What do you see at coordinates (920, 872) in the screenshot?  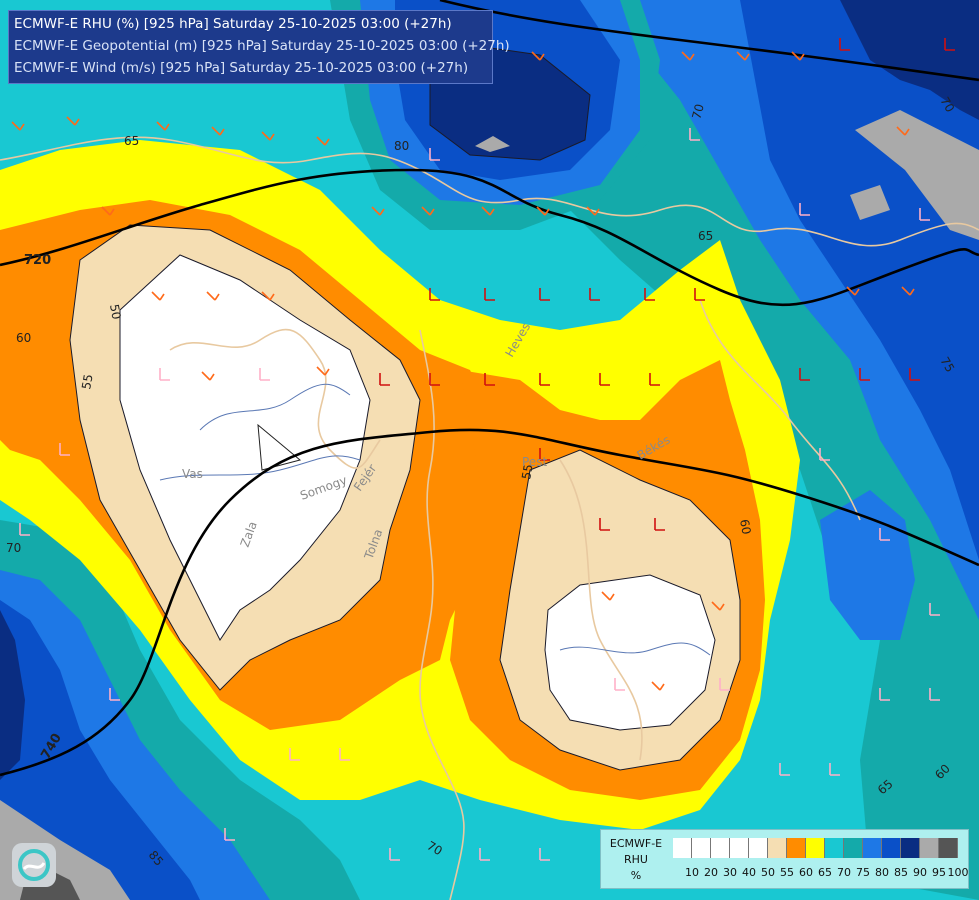 I see `legend-tick: 90` at bounding box center [920, 872].